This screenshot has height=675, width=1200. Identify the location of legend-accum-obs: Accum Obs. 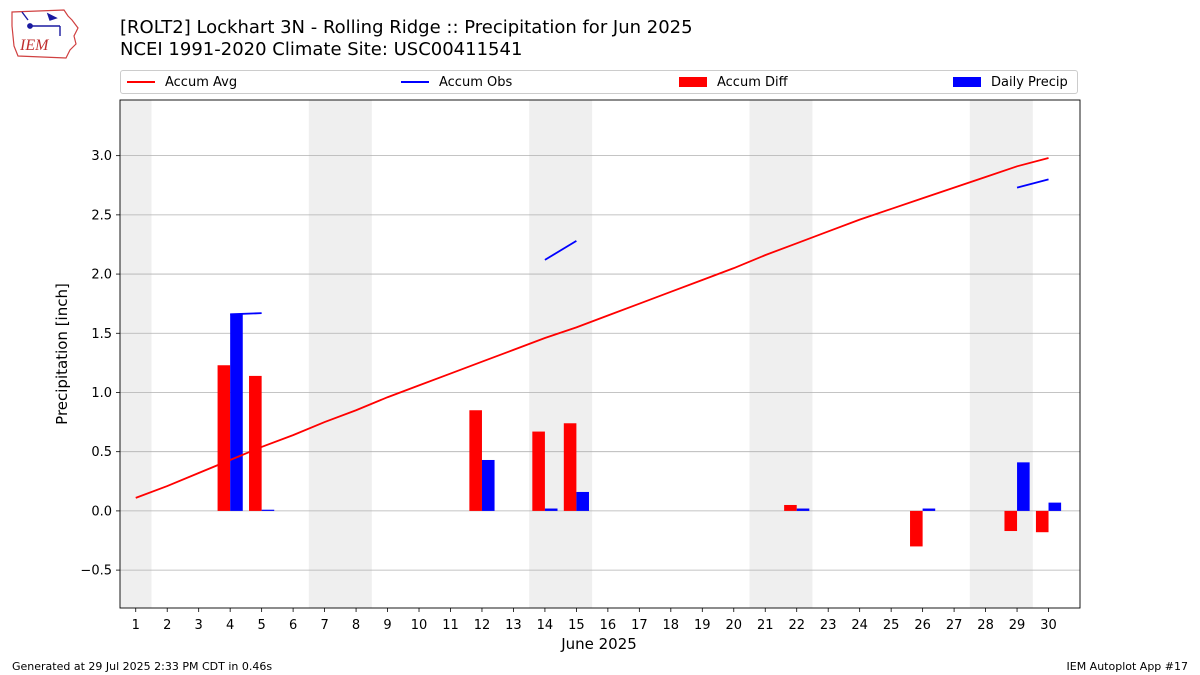
(456, 82).